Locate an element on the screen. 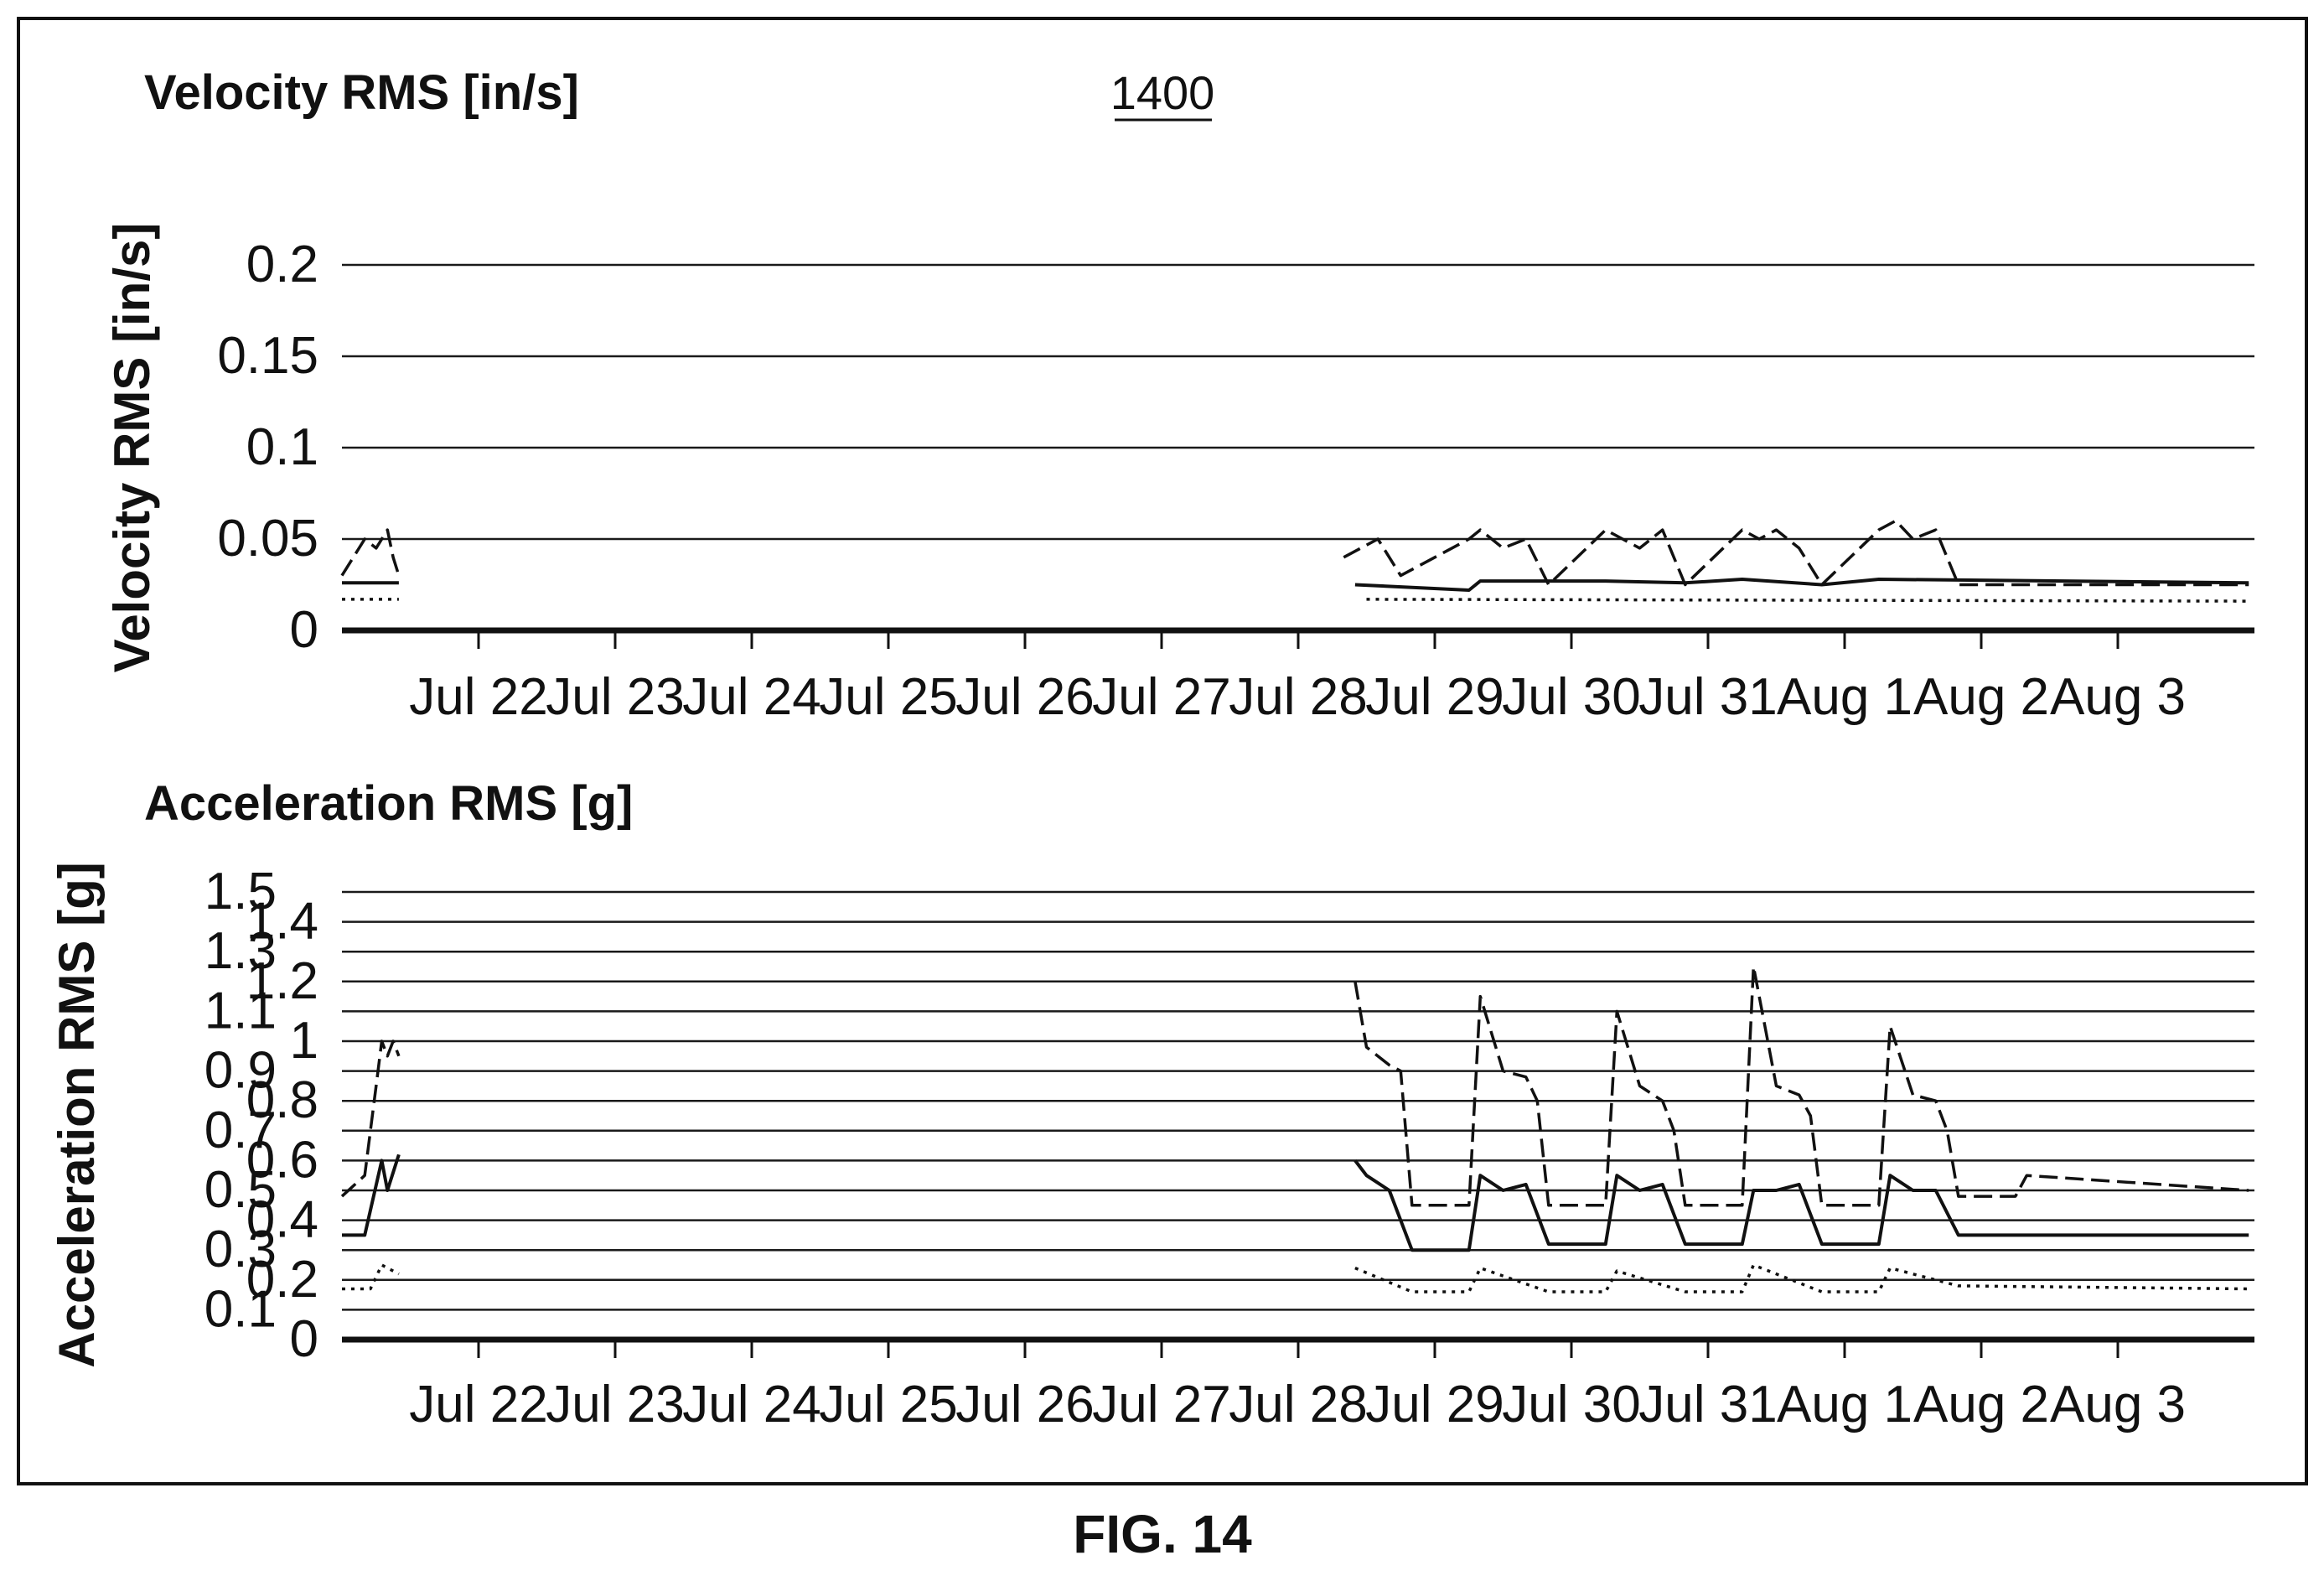 The image size is (2324, 1576). figure-label: FIG. 14 is located at coordinates (1162, 1534).